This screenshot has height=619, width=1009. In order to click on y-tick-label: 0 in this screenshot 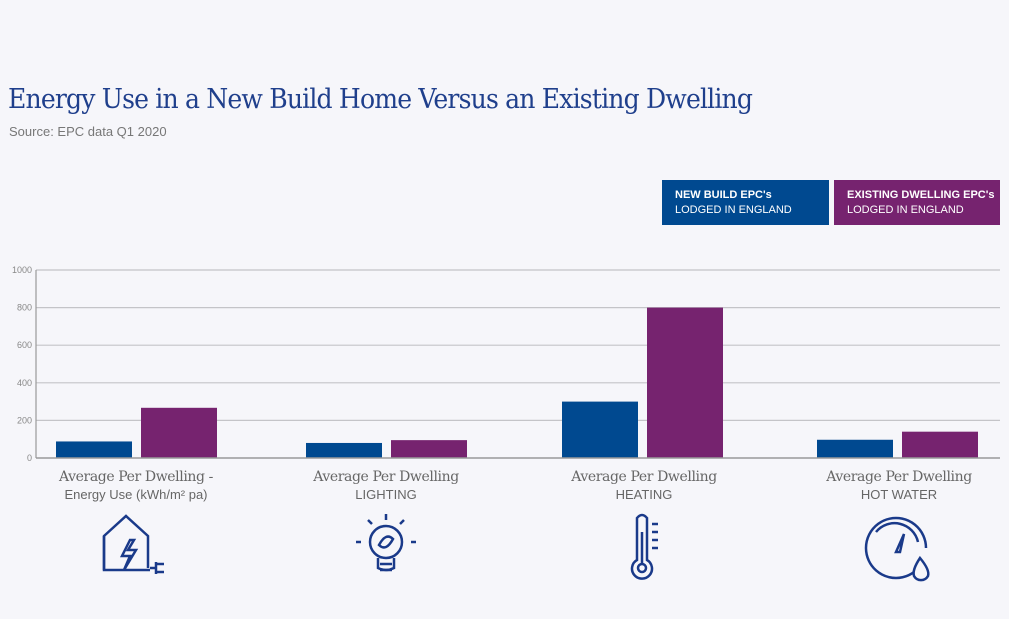, I will do `click(29, 458)`.